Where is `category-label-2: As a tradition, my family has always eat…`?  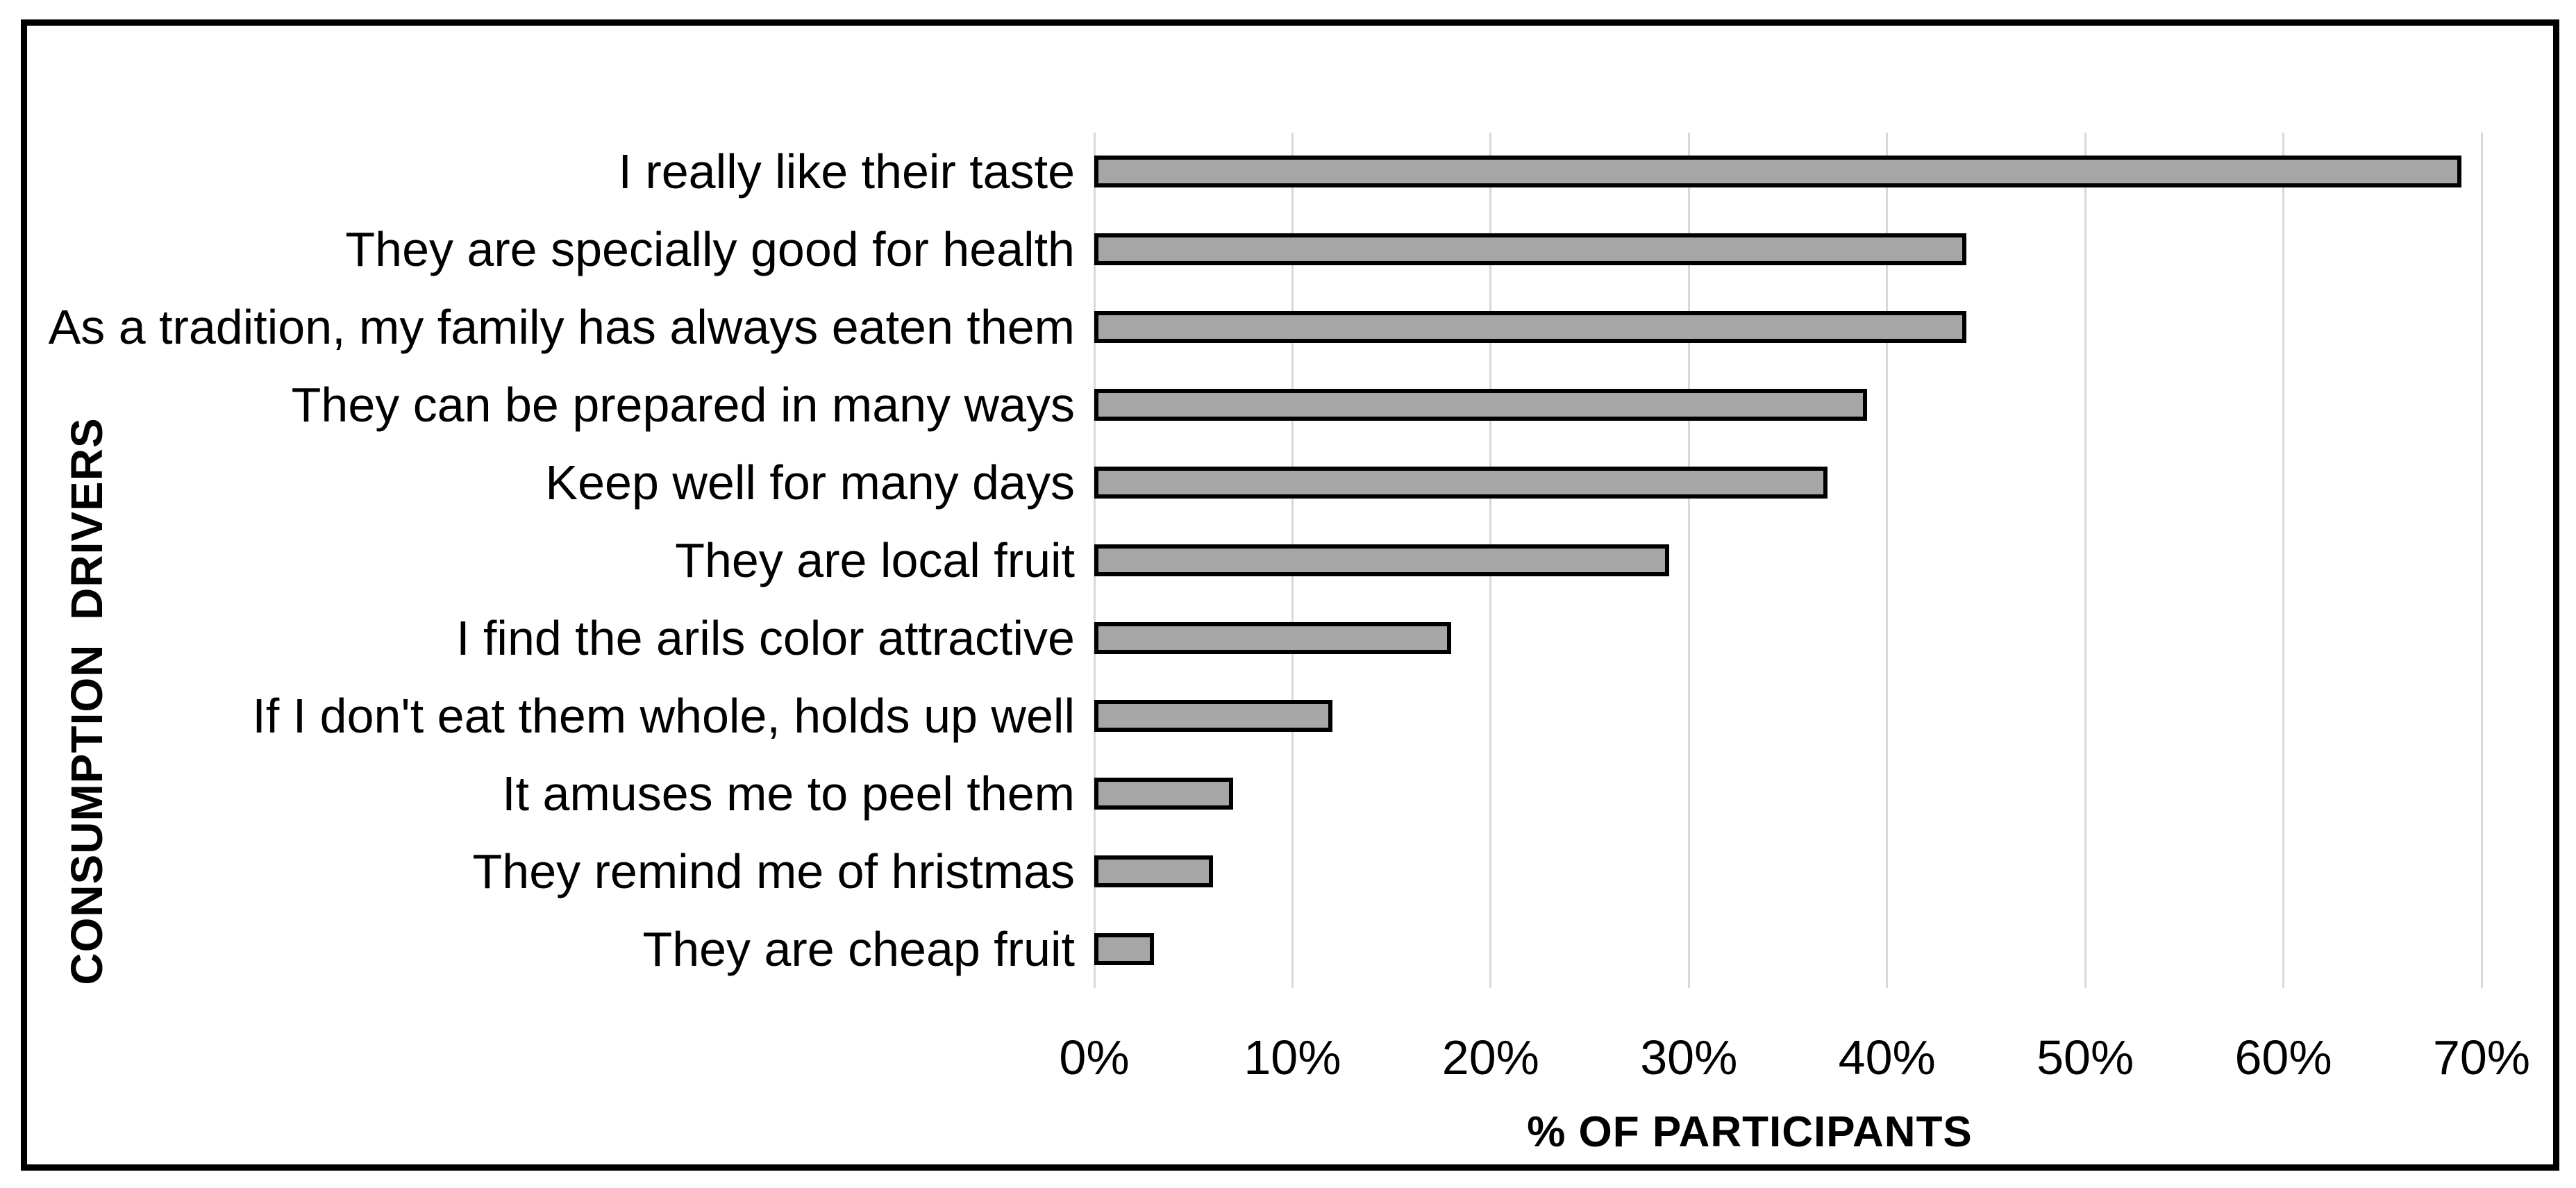
category-label-2: As a tradition, my family has always eat… is located at coordinates (561, 327).